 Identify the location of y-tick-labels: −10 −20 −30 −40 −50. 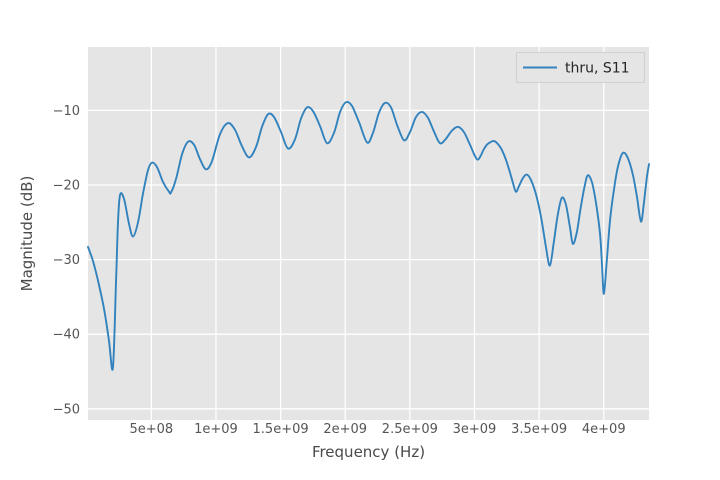
(66, 260).